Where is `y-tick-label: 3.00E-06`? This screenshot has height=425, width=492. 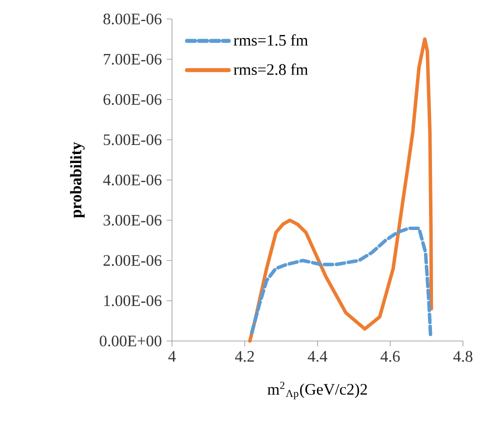
y-tick-label: 3.00E-06 is located at coordinates (133, 220).